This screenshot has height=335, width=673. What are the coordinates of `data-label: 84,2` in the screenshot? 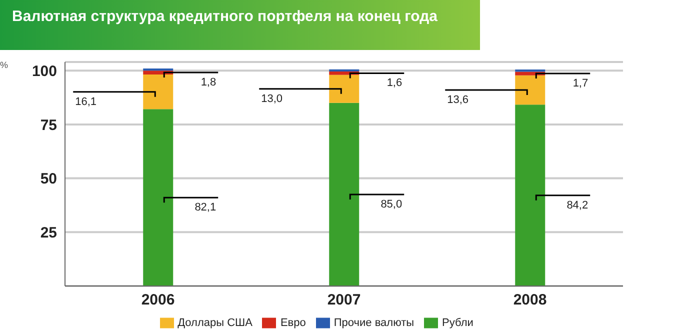 It's located at (577, 205).